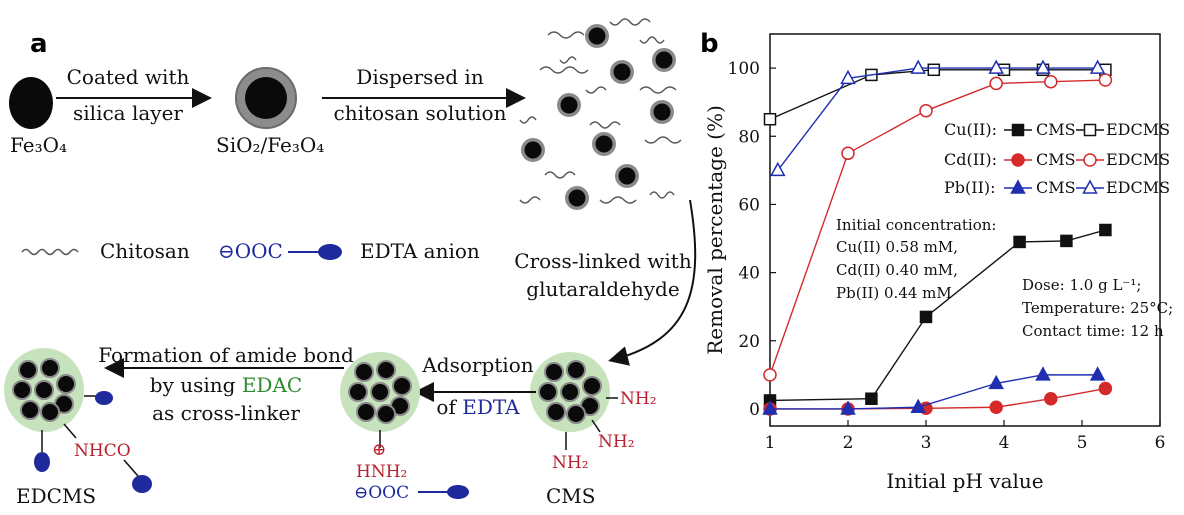 The width and height of the screenshot is (1184, 515). What do you see at coordinates (570, 463) in the screenshot?
I see `cms-nh2-3: NH₂` at bounding box center [570, 463].